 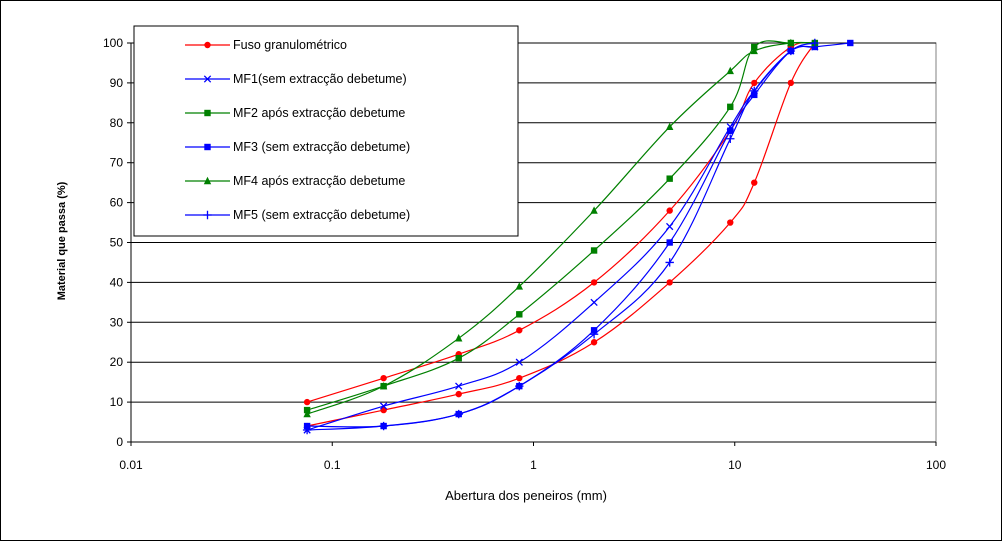 I want to click on y-tick-label: 40, so click(x=117, y=282).